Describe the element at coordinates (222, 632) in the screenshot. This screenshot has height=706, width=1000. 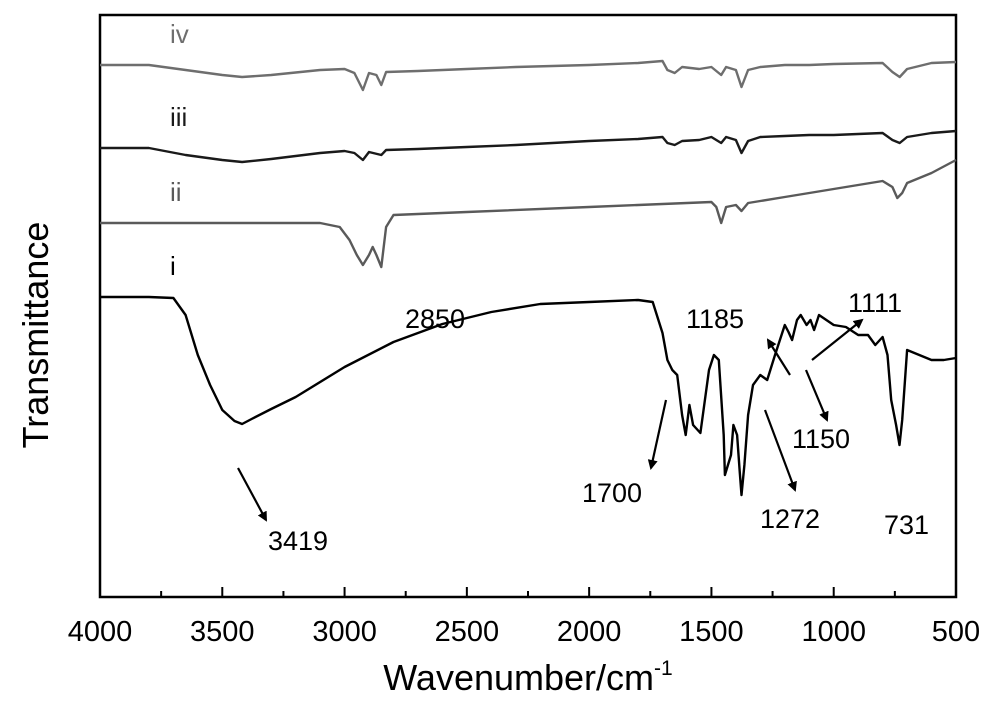
I see `x-tick-label: 3500` at that location.